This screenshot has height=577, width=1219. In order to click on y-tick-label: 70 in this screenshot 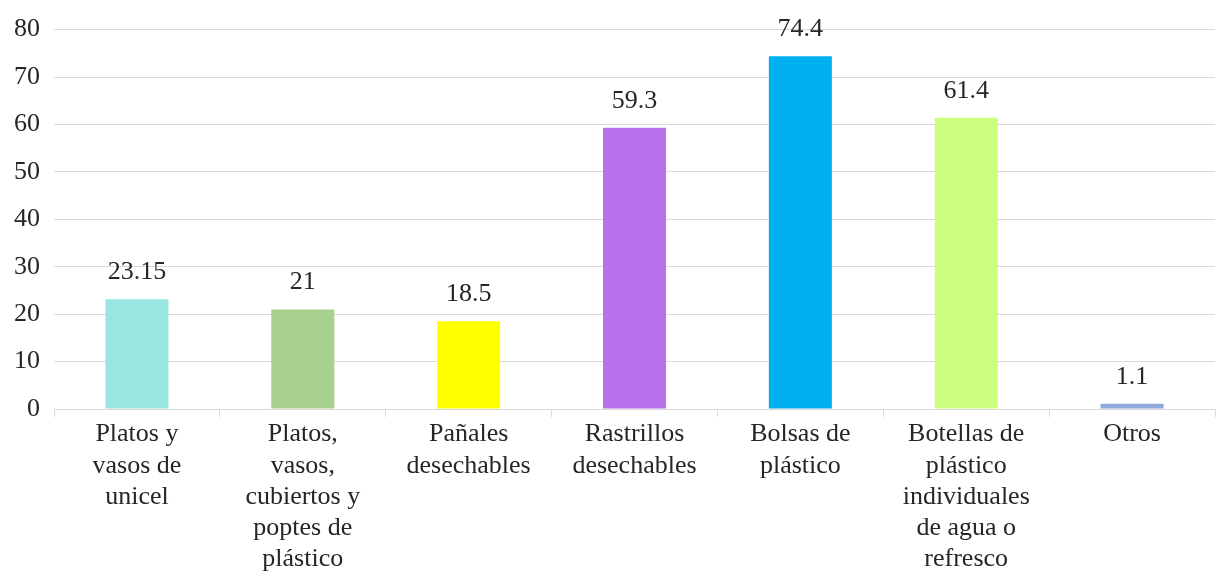, I will do `click(27, 75)`.